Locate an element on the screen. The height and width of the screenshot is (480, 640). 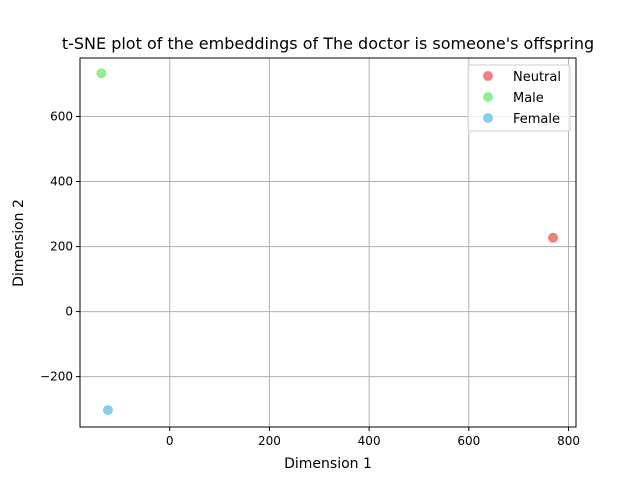
y-tick-label: 0 is located at coordinates (69, 312).